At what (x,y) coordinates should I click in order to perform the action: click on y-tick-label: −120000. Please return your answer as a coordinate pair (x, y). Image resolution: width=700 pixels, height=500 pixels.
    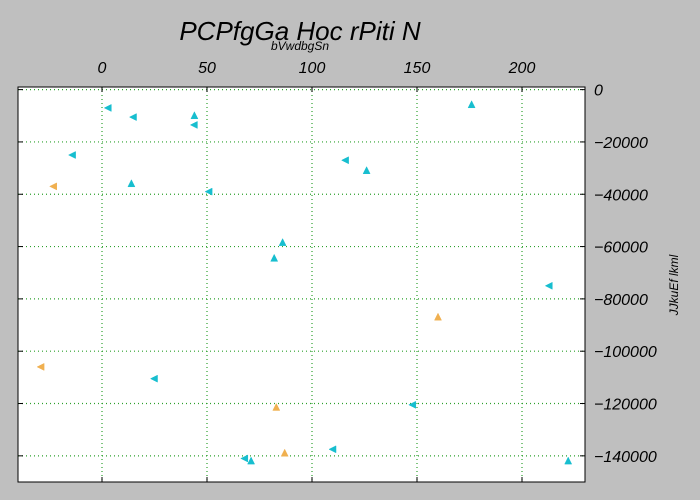
    Looking at the image, I should click on (625, 405).